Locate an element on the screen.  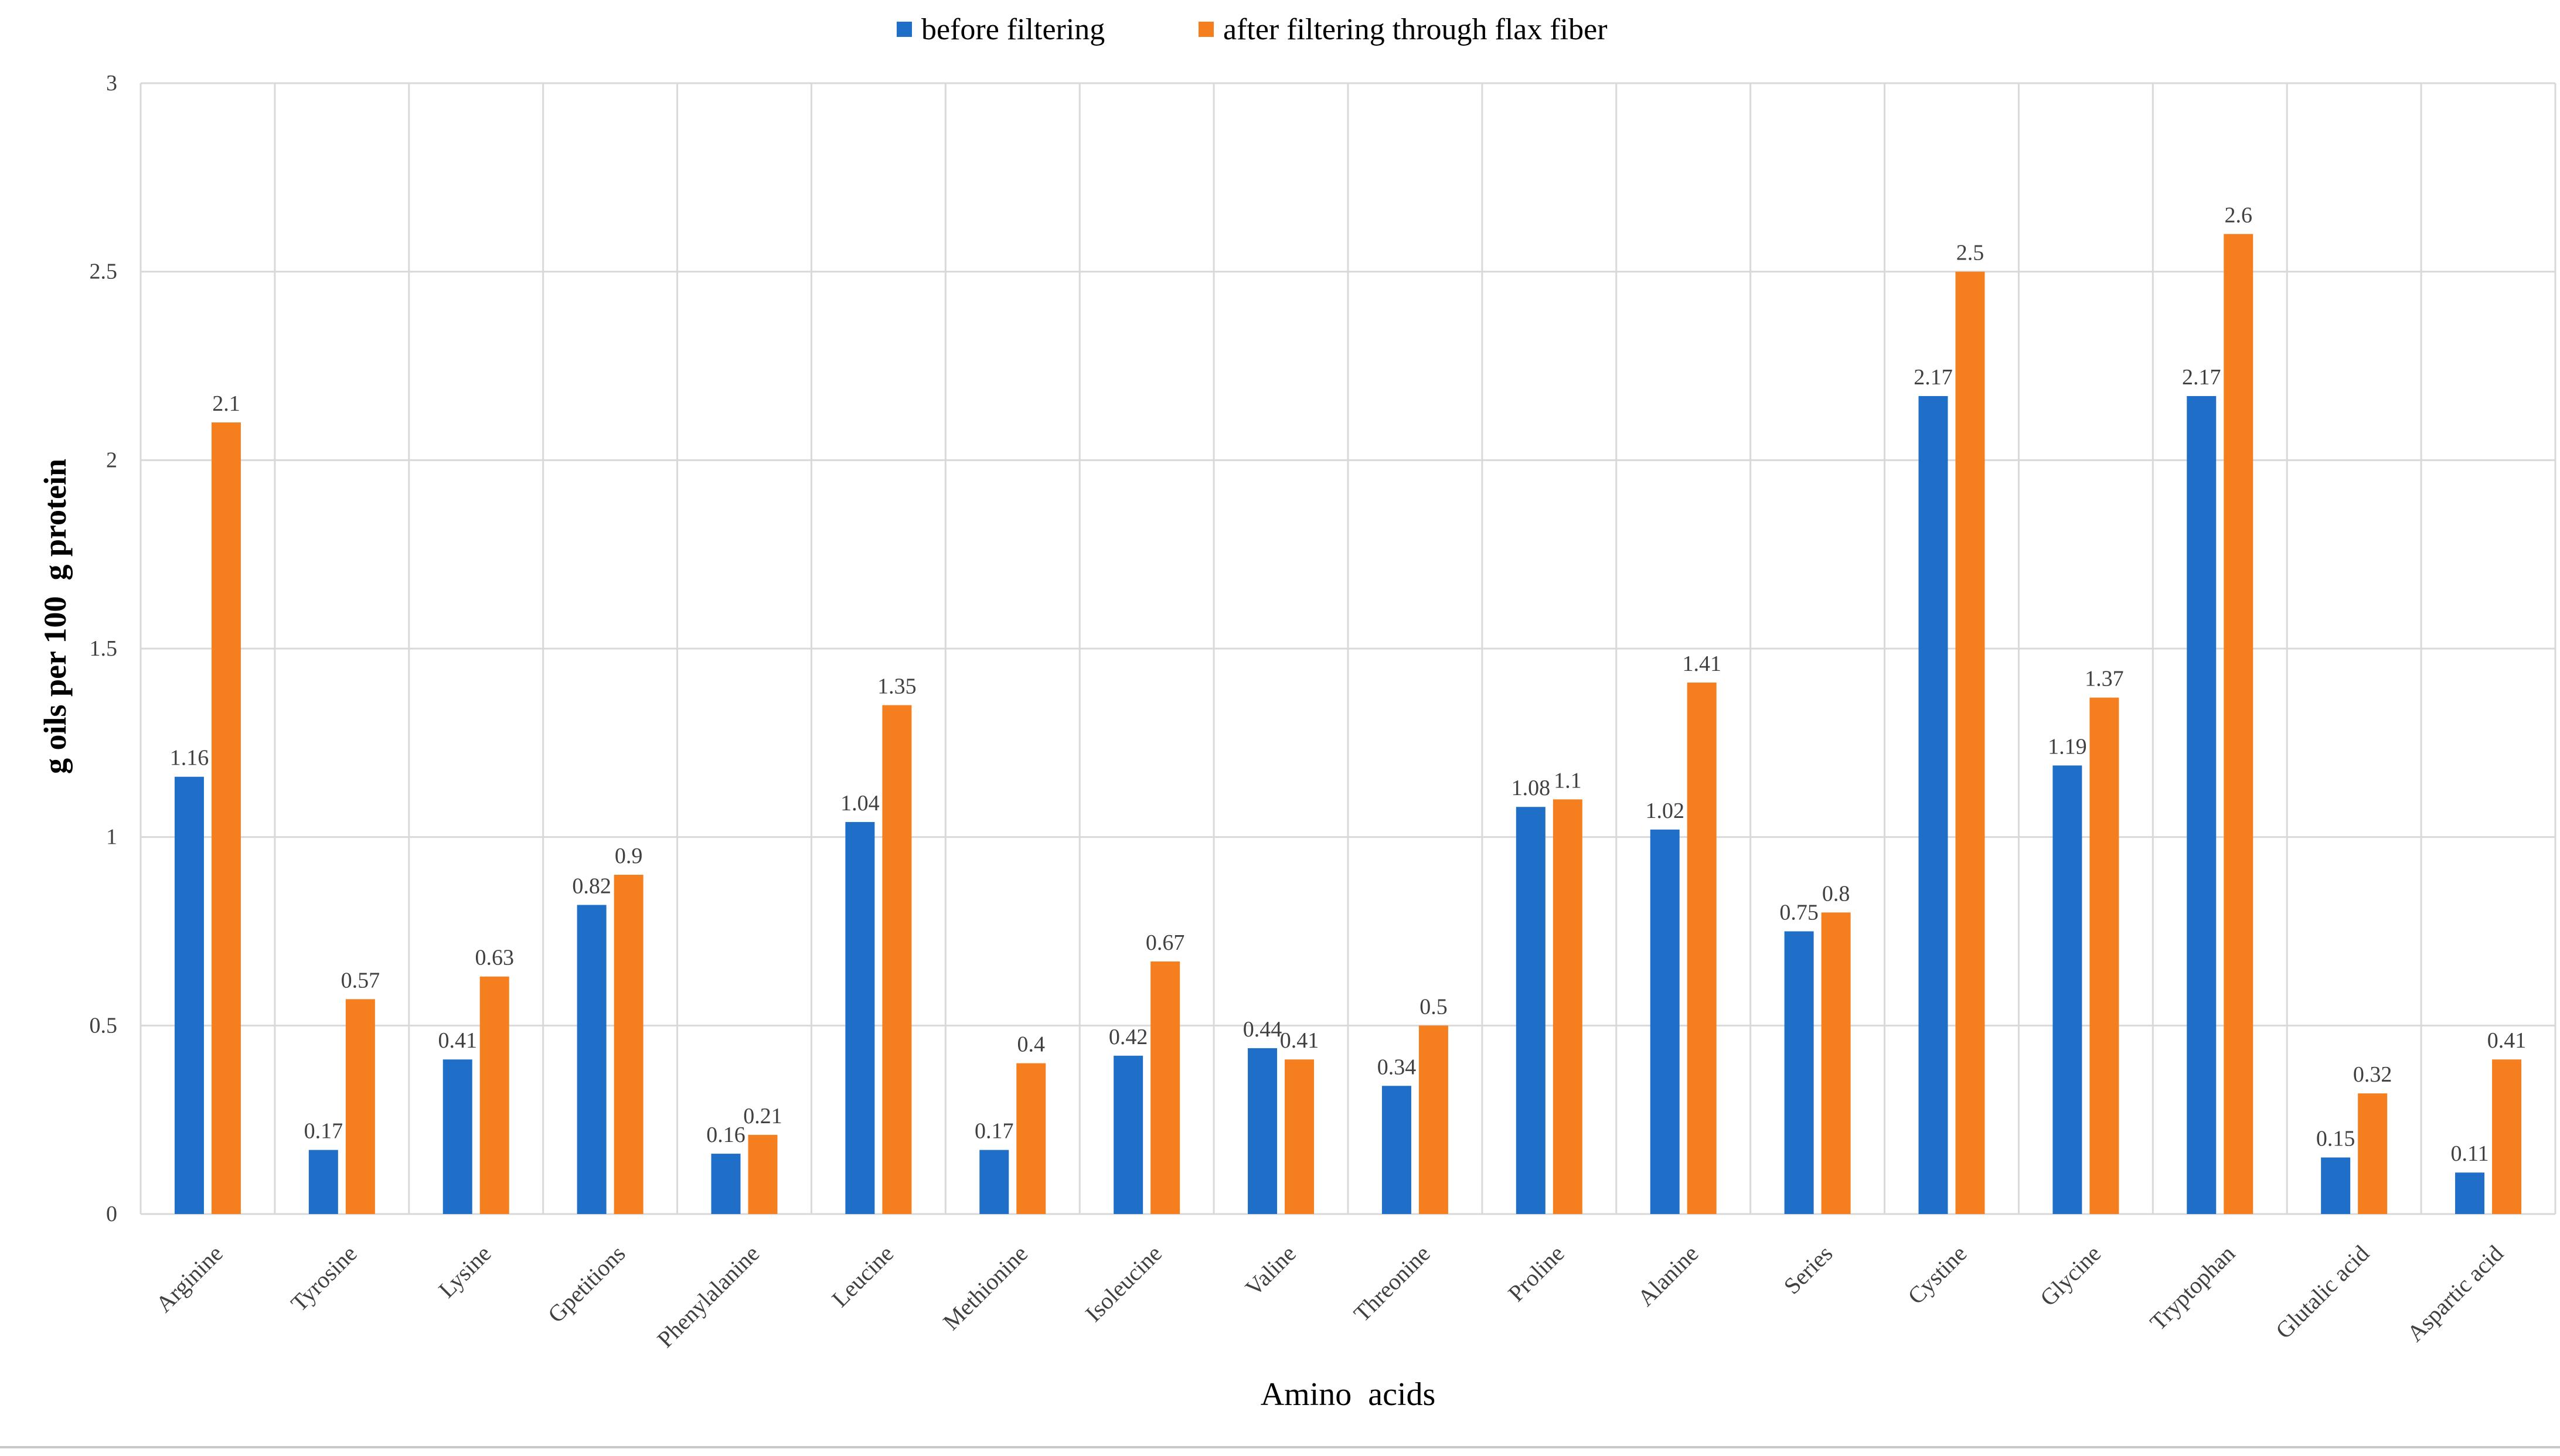
y-tick-label: 1 is located at coordinates (112, 837).